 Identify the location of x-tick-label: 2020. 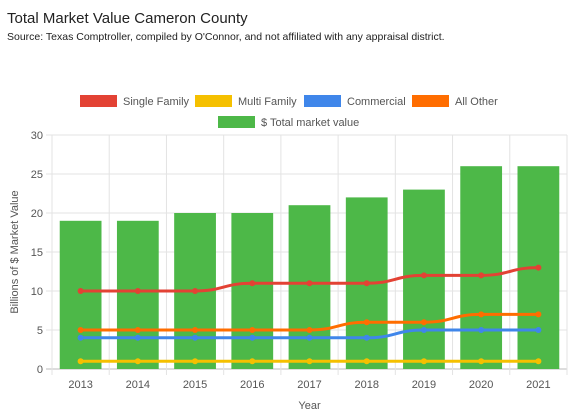
(481, 385).